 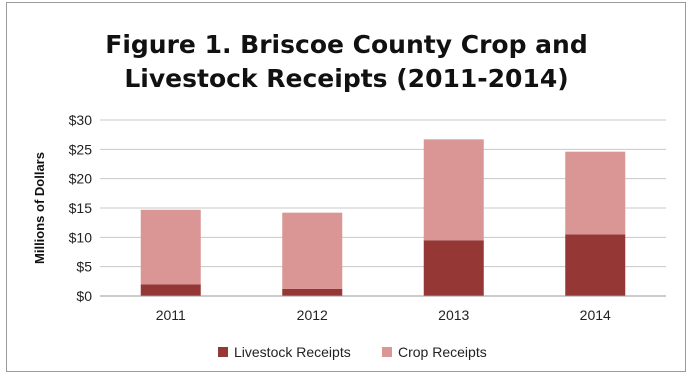 What do you see at coordinates (453, 315) in the screenshot?
I see `x-tick-label: 2013` at bounding box center [453, 315].